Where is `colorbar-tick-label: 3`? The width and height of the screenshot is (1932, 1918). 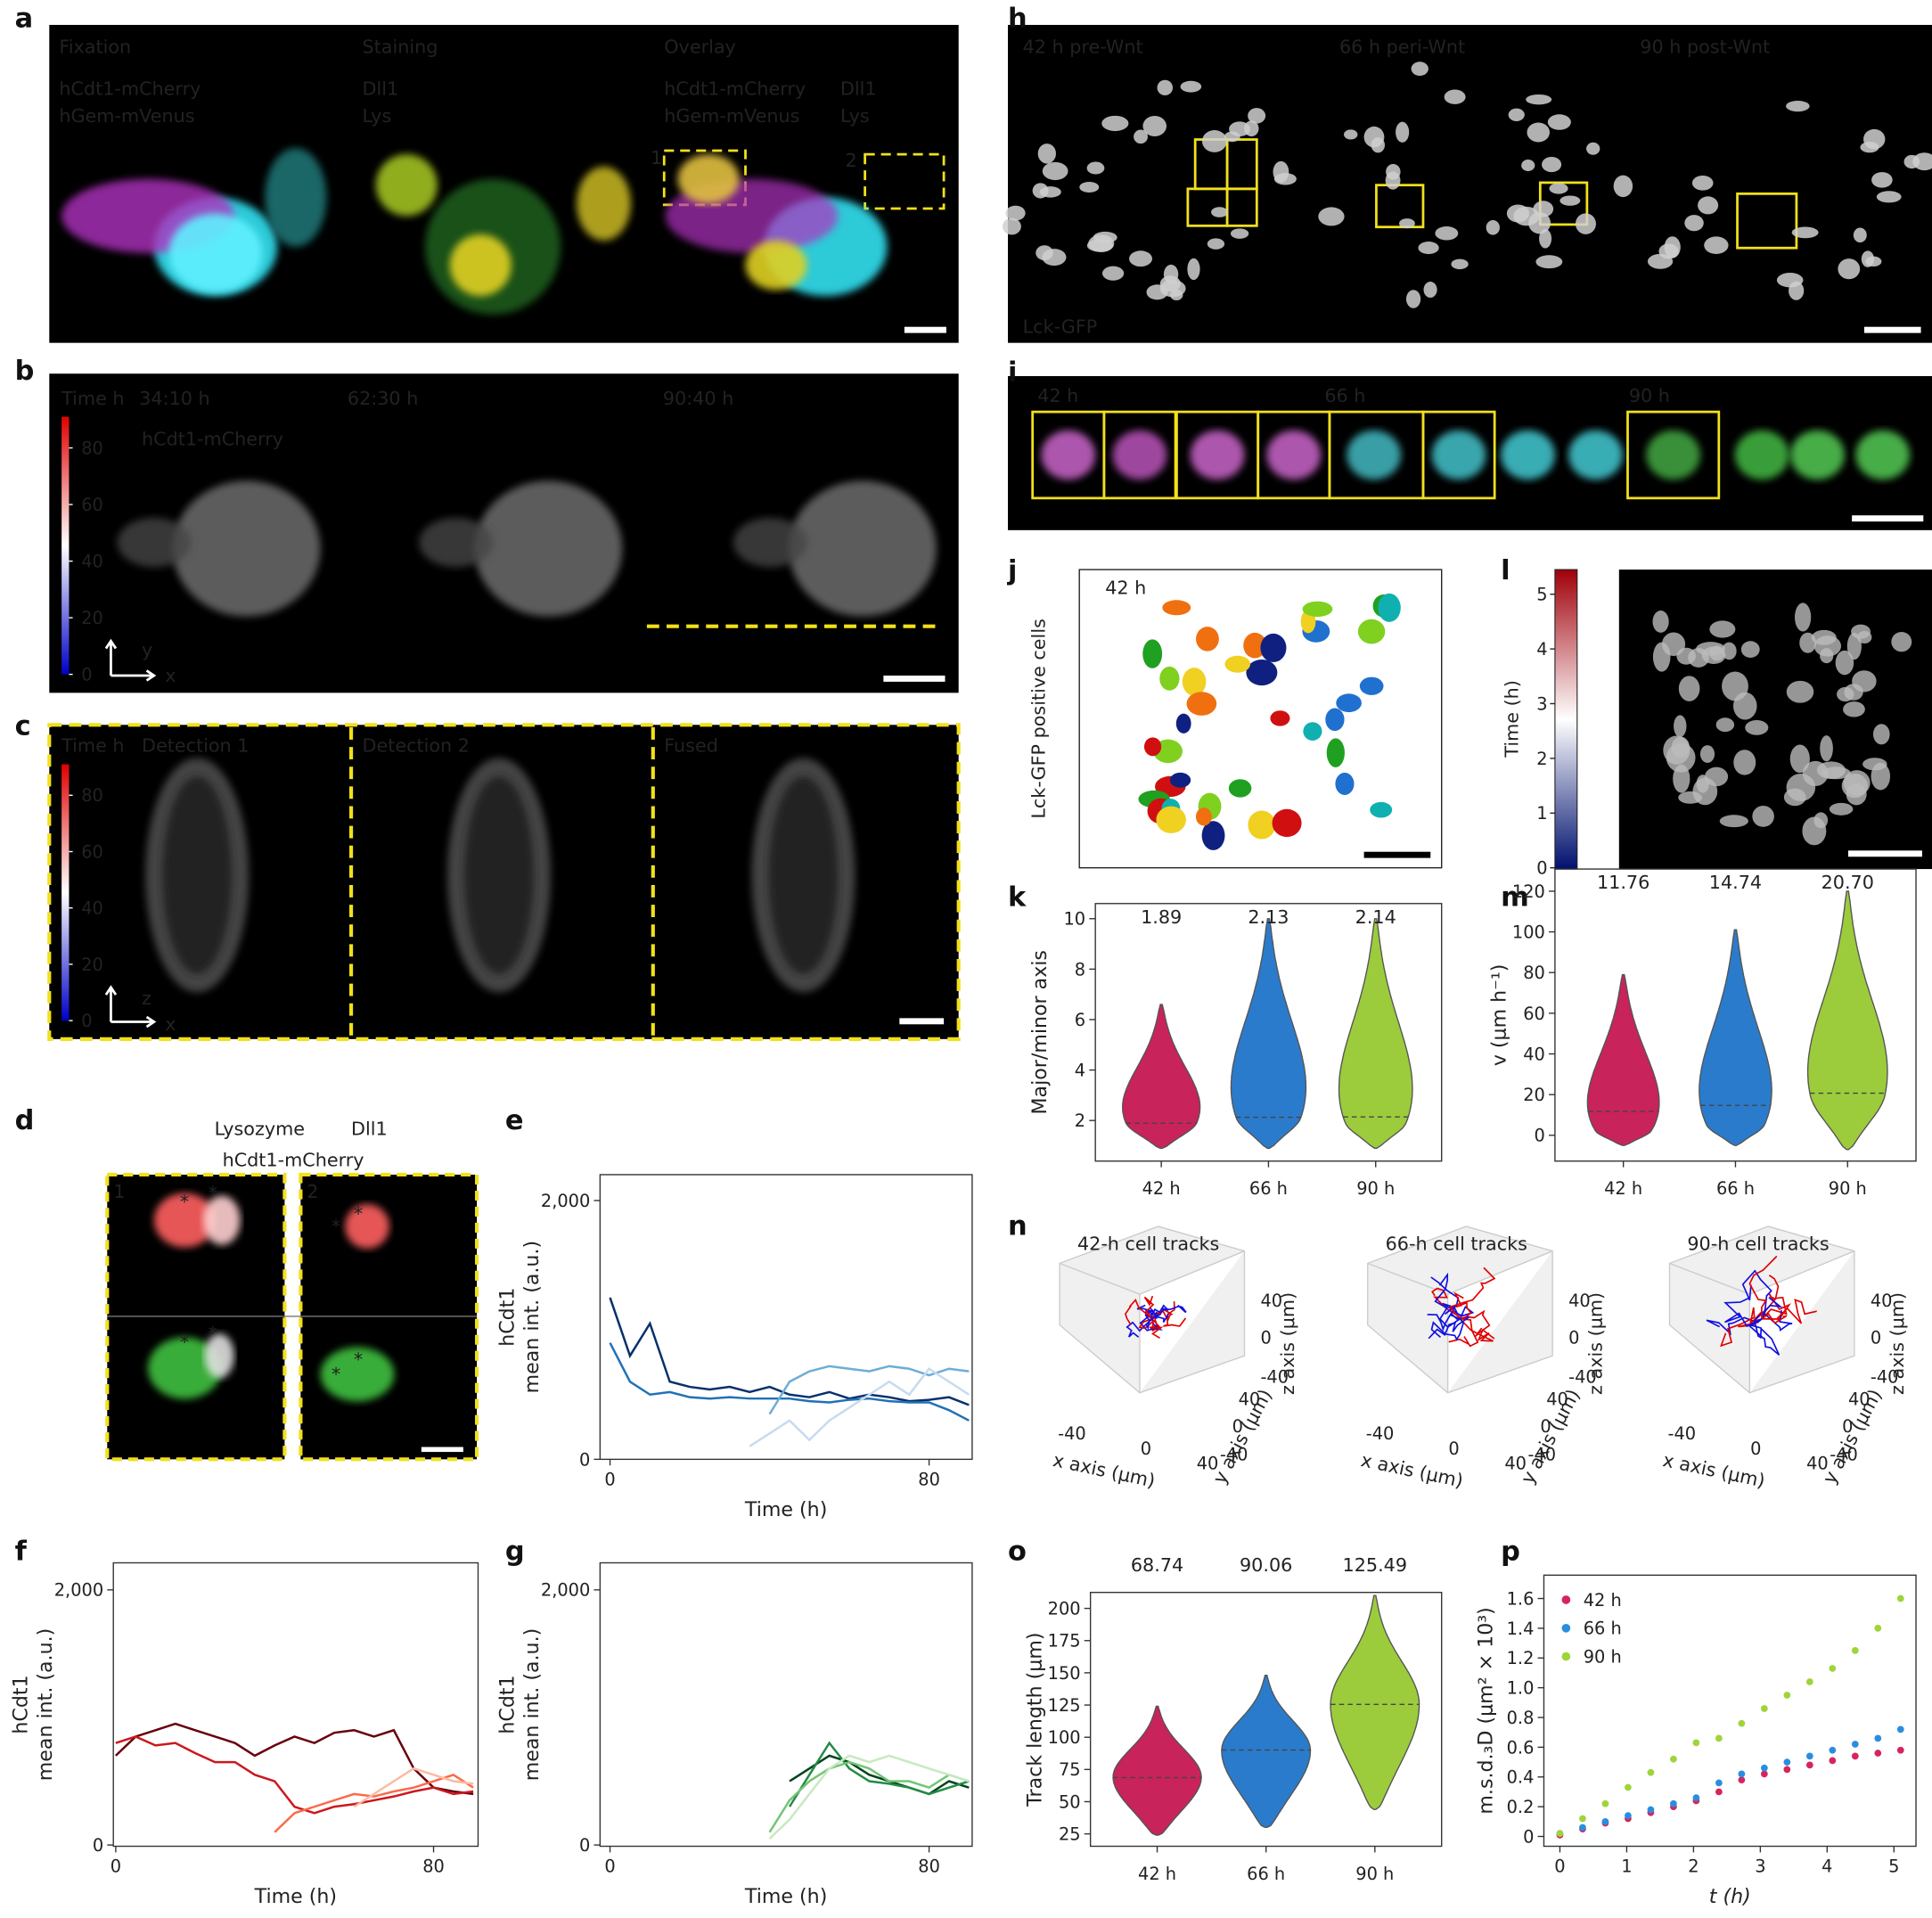 colorbar-tick-label: 3 is located at coordinates (1541, 703).